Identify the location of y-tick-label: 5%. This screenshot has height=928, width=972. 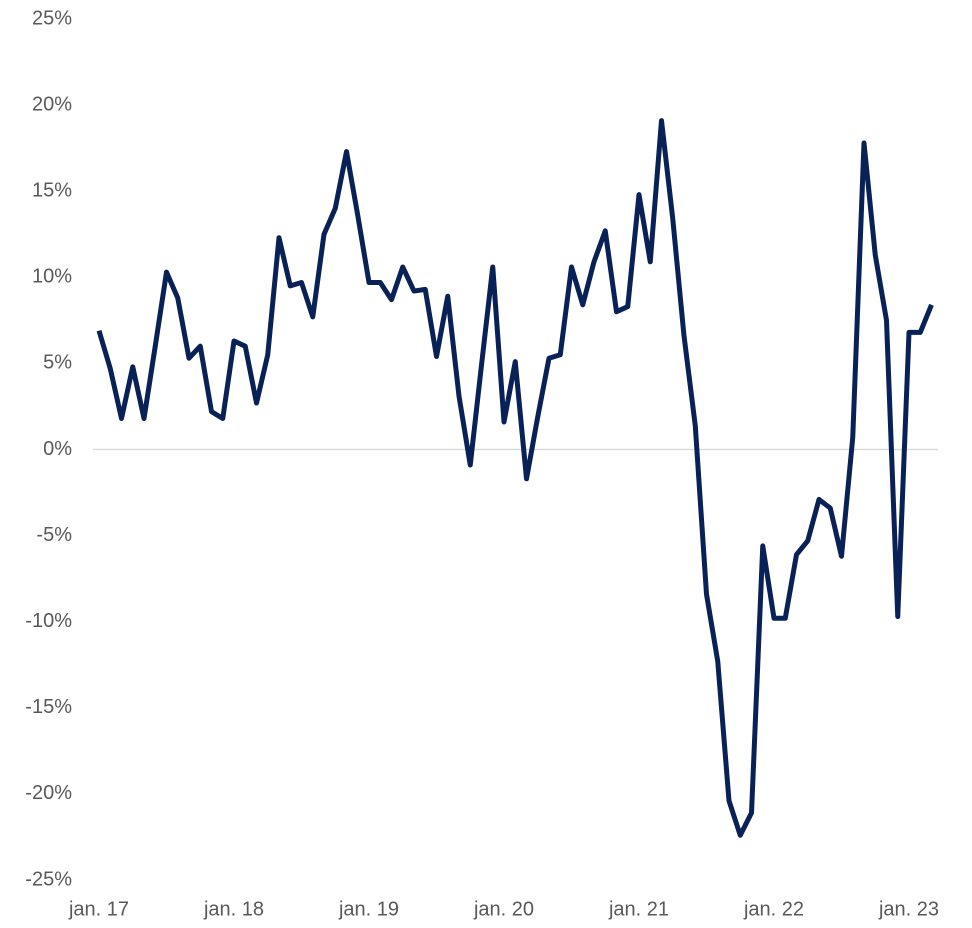
(57, 363).